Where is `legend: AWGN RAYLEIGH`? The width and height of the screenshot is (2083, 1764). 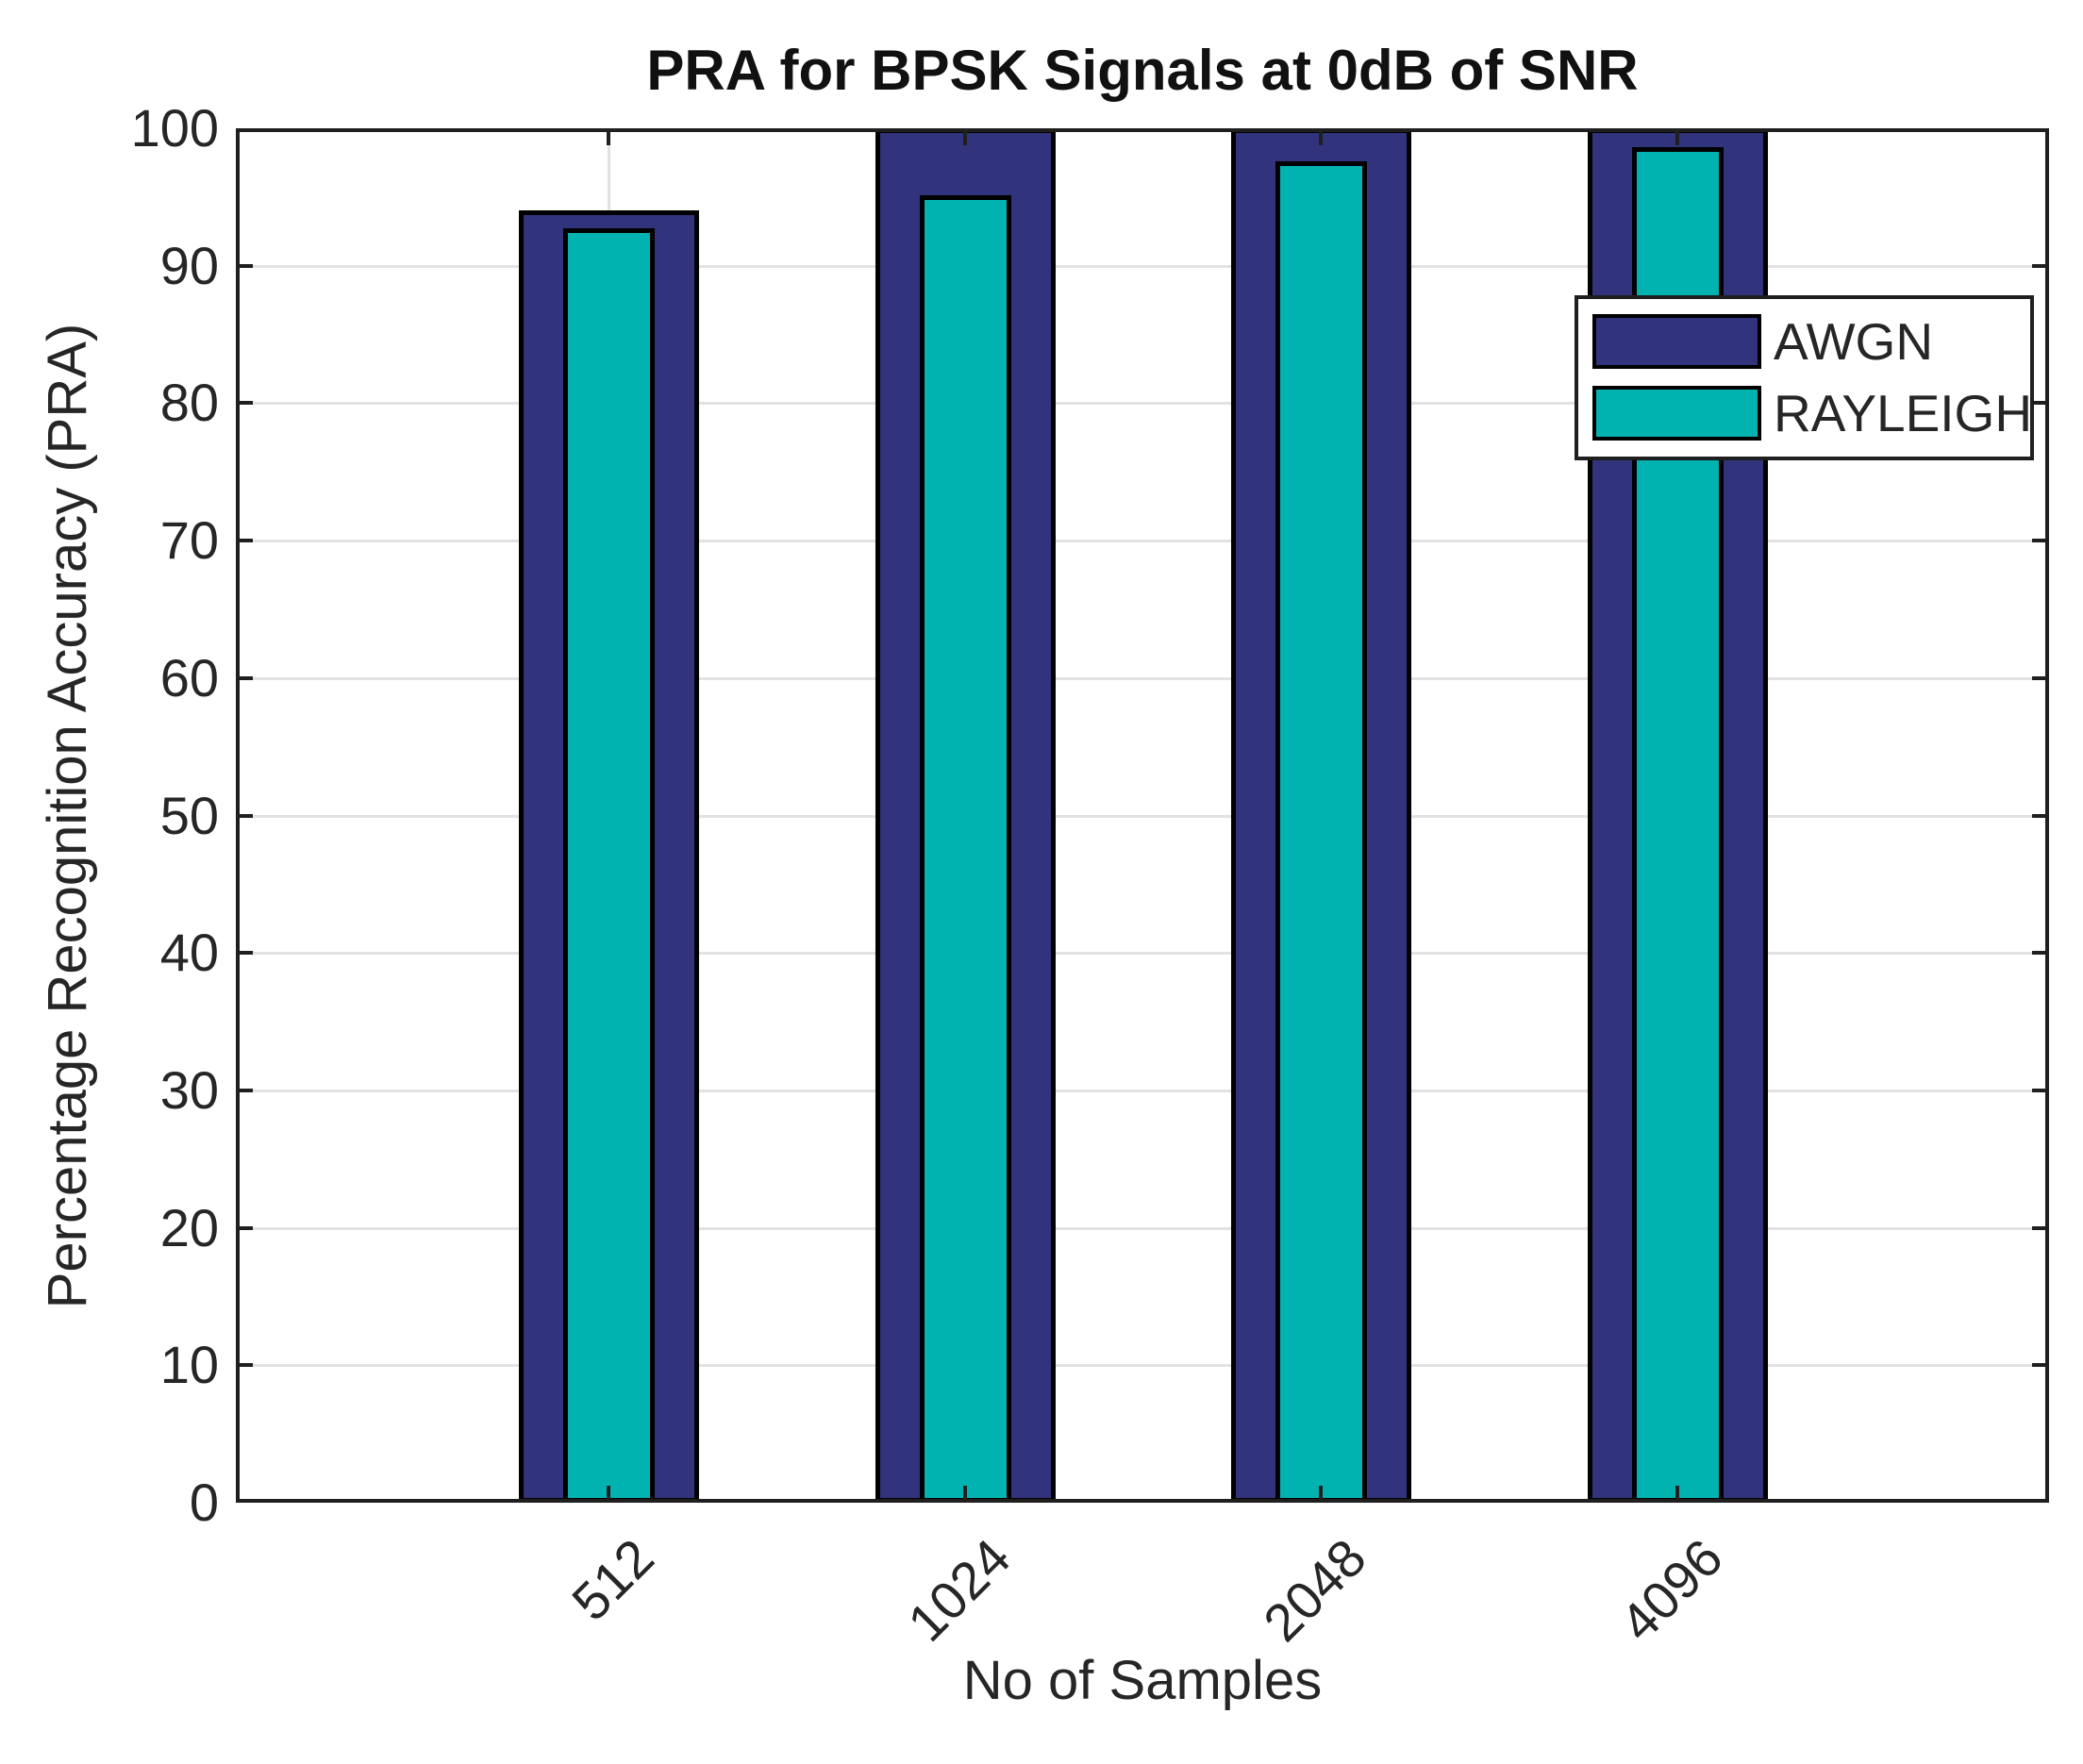 legend: AWGN RAYLEIGH is located at coordinates (1805, 378).